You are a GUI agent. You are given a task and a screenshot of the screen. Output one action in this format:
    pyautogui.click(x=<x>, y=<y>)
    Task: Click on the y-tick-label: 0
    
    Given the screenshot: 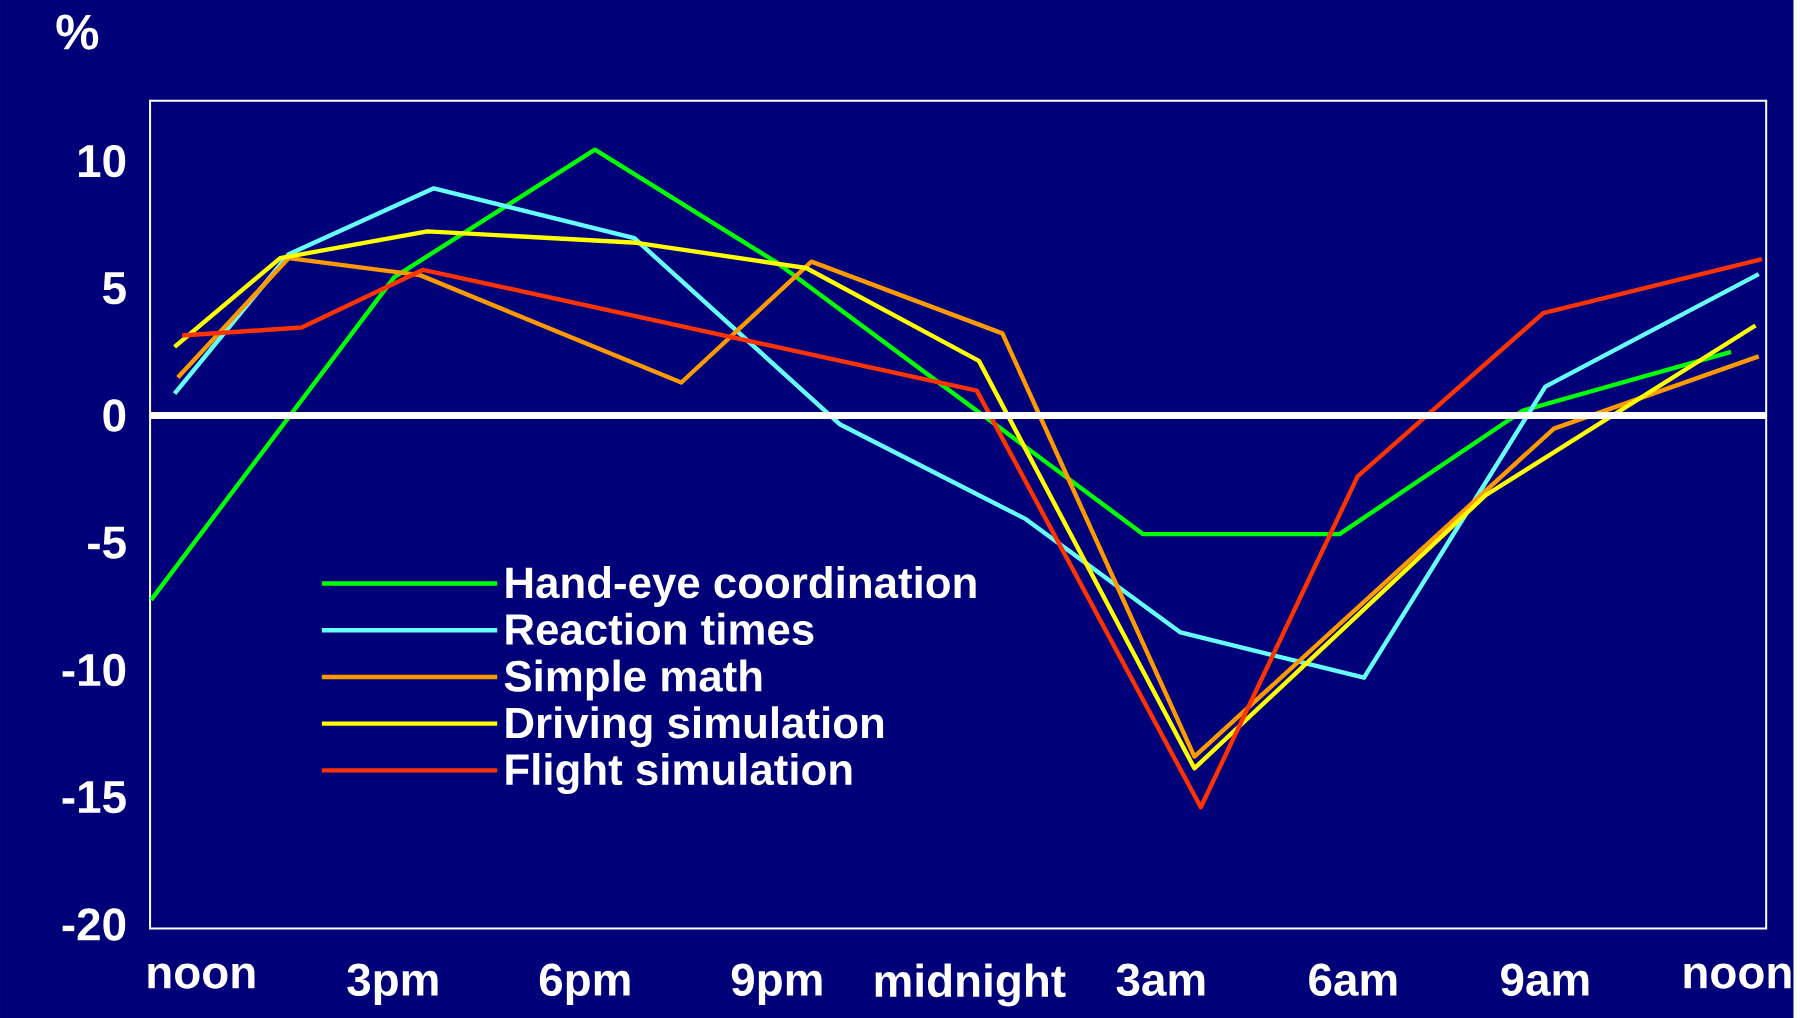 What is the action you would take?
    pyautogui.click(x=114, y=415)
    